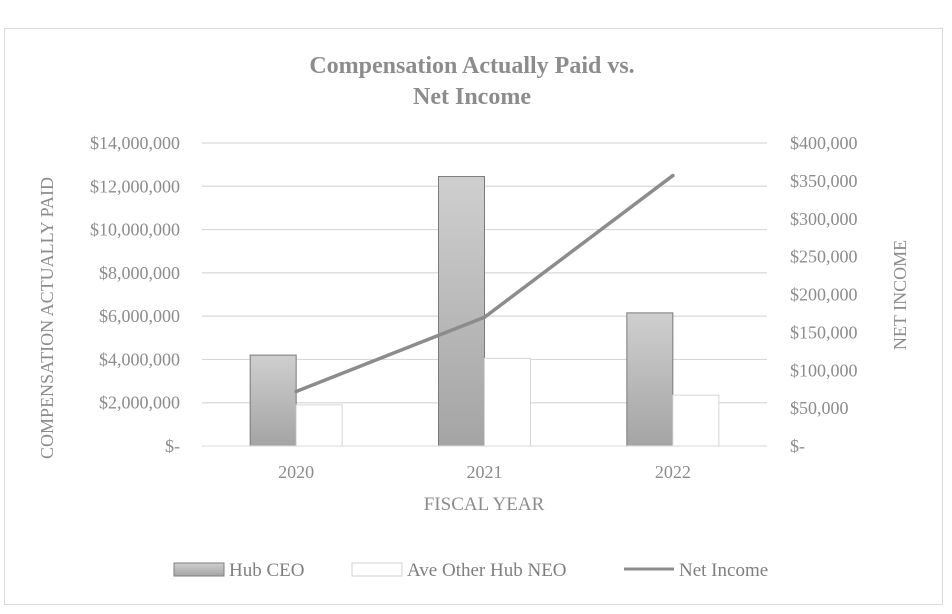 The height and width of the screenshot is (614, 952). What do you see at coordinates (824, 143) in the screenshot?
I see `y2-tick-label-8: $400,000` at bounding box center [824, 143].